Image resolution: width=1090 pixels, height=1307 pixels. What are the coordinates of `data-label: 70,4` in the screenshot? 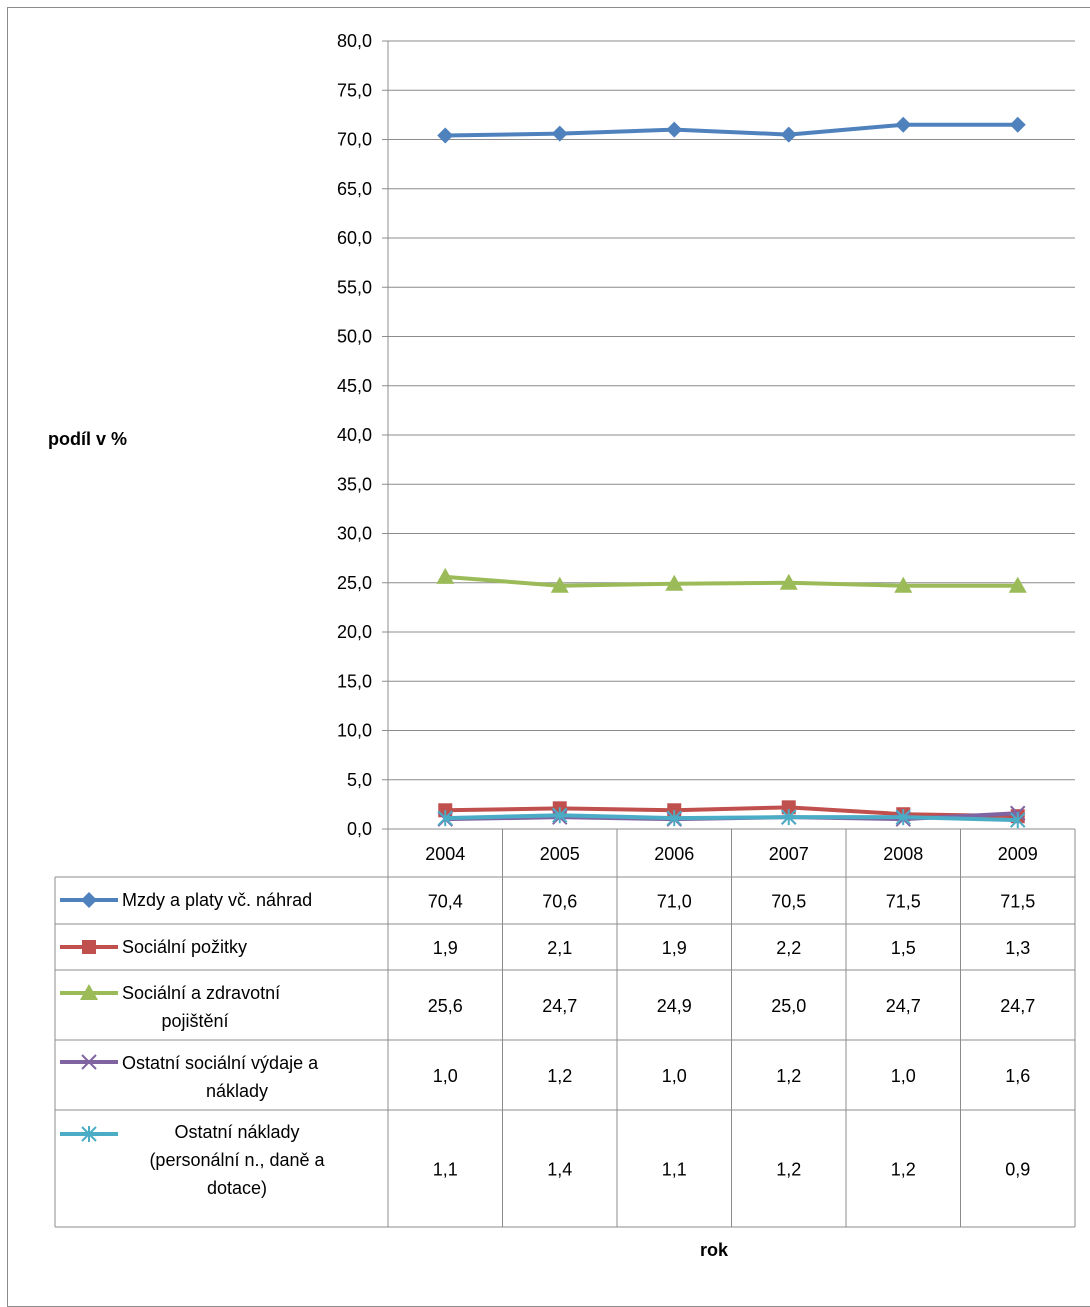 It's located at (445, 902).